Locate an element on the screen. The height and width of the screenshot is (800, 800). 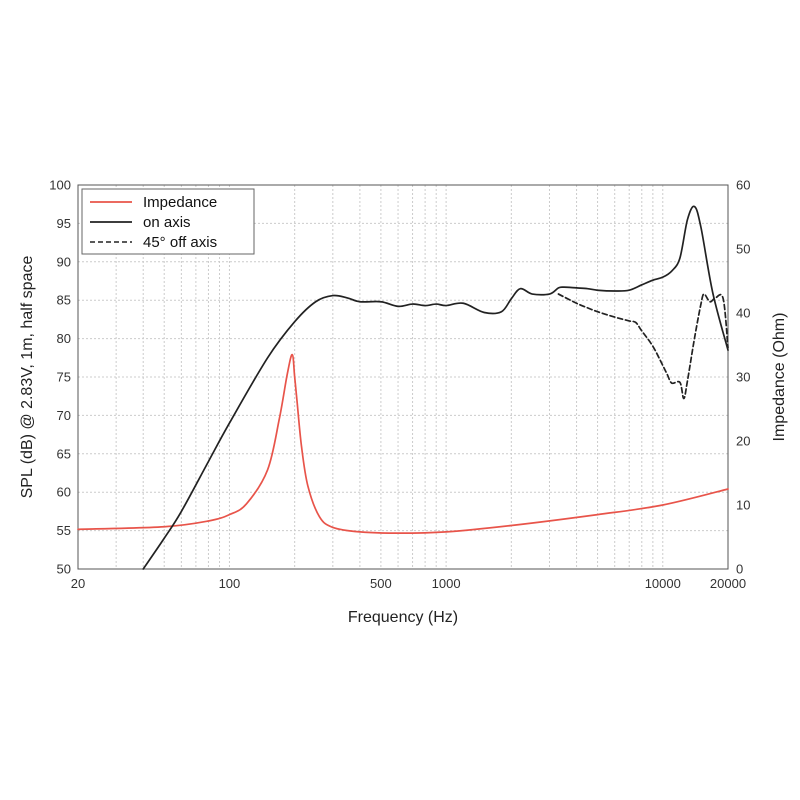
legend: Impedance on axis 45° off axis is located at coordinates (168, 221).